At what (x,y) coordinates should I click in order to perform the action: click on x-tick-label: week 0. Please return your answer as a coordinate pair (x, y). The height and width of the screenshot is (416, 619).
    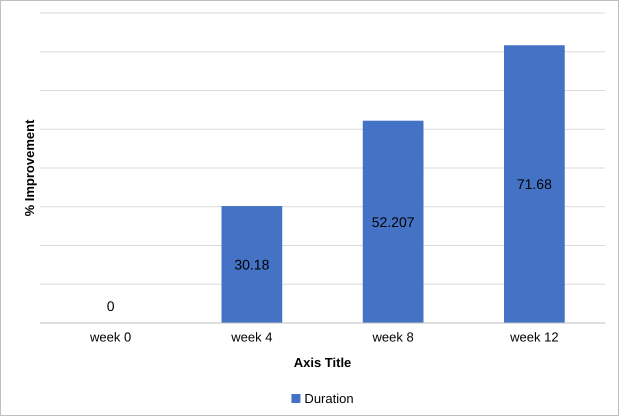
    Looking at the image, I should click on (110, 337).